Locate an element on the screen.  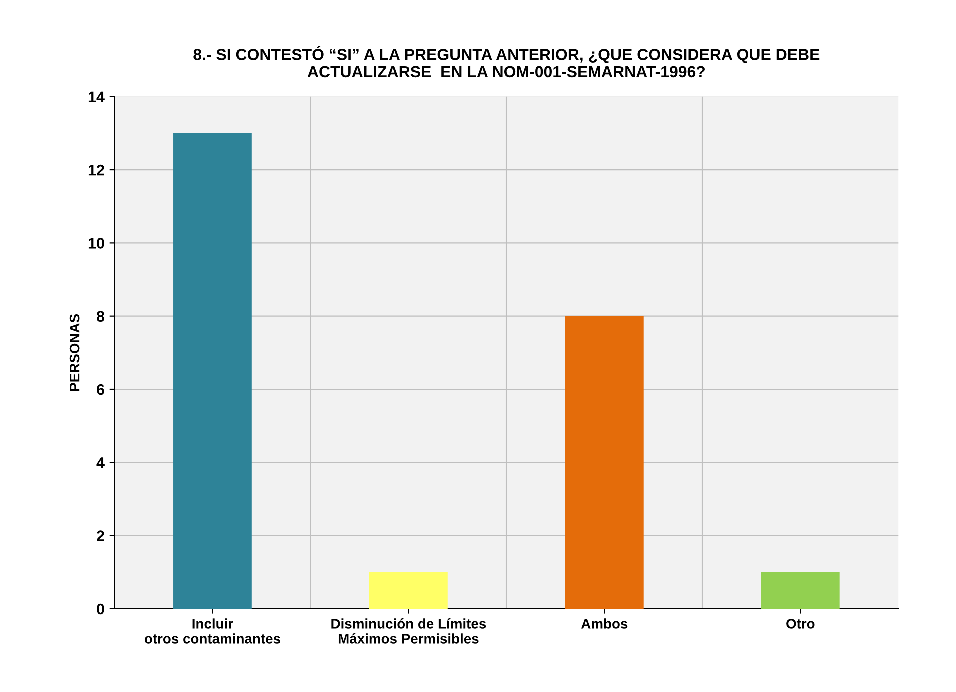
y-tick-label: 0 is located at coordinates (100, 609).